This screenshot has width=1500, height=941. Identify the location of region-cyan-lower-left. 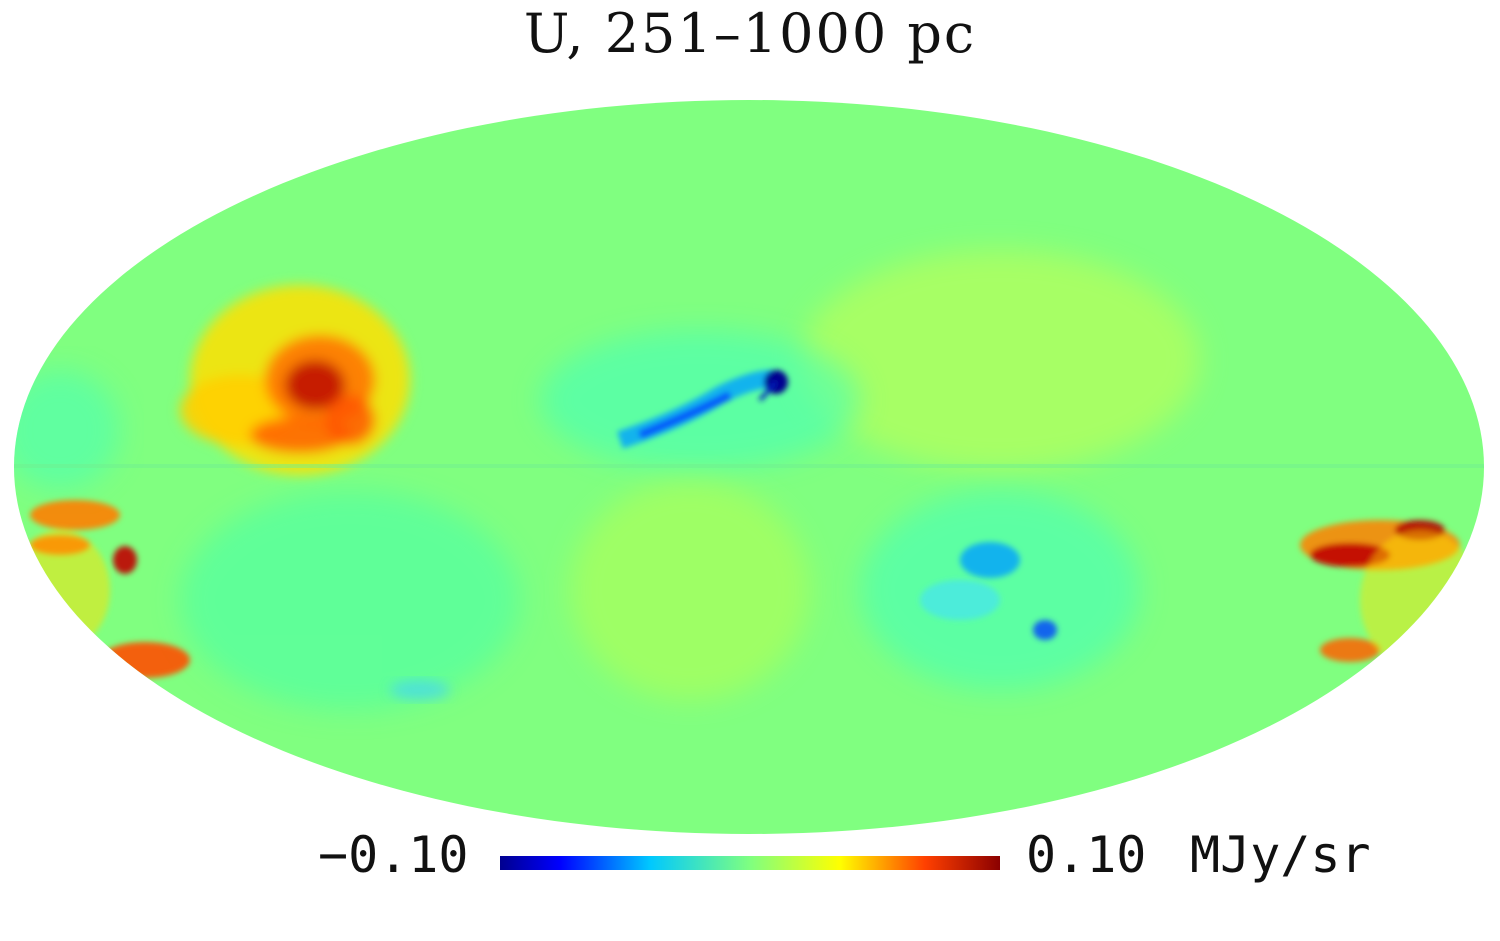
(350, 600).